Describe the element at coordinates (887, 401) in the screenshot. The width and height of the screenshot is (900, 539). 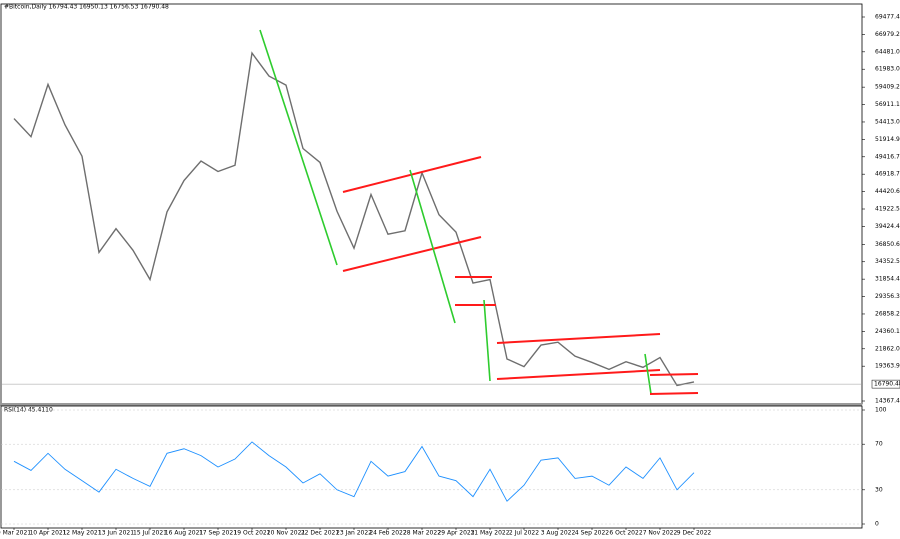
I see `y-tick-label: 14367.40` at that location.